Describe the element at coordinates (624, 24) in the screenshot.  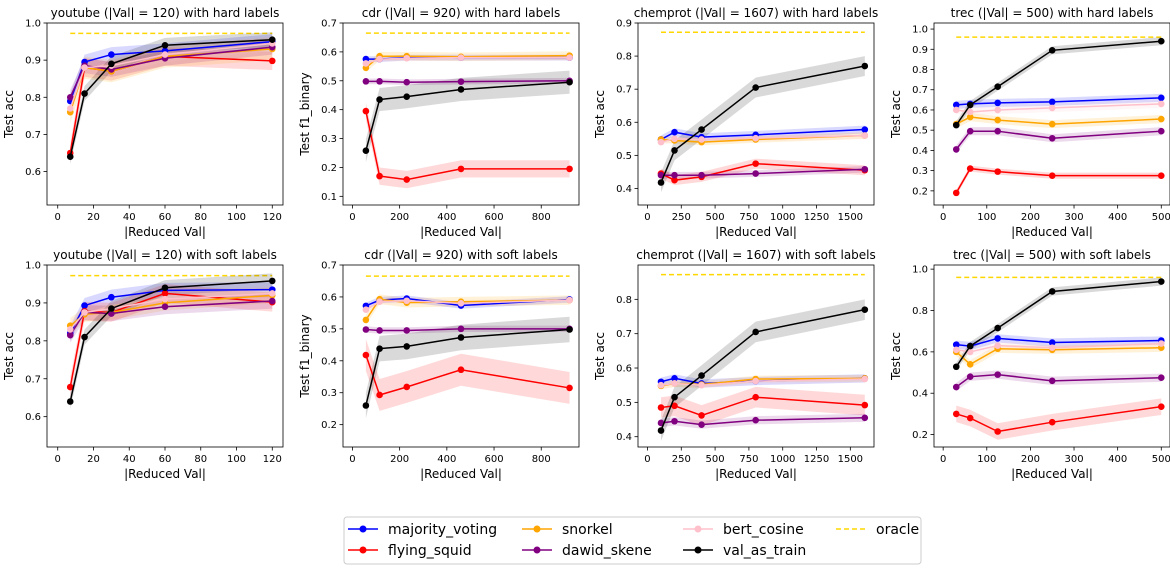
I see `y-tick-label: 0.9` at that location.